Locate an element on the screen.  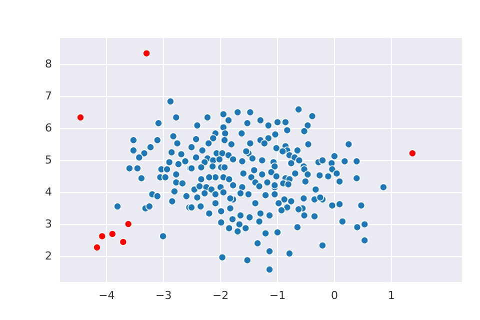
x-tick-label: 1 is located at coordinates (391, 295).